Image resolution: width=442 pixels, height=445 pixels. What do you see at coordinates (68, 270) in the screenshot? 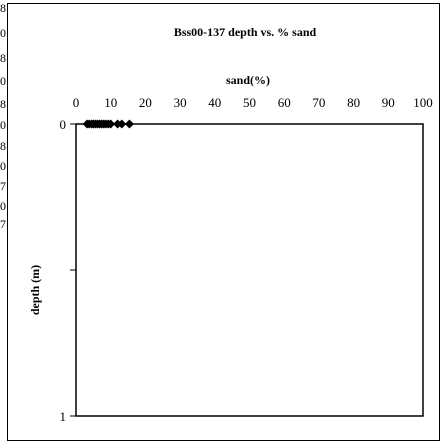
I see `y-axis-ticks: 01` at bounding box center [68, 270].